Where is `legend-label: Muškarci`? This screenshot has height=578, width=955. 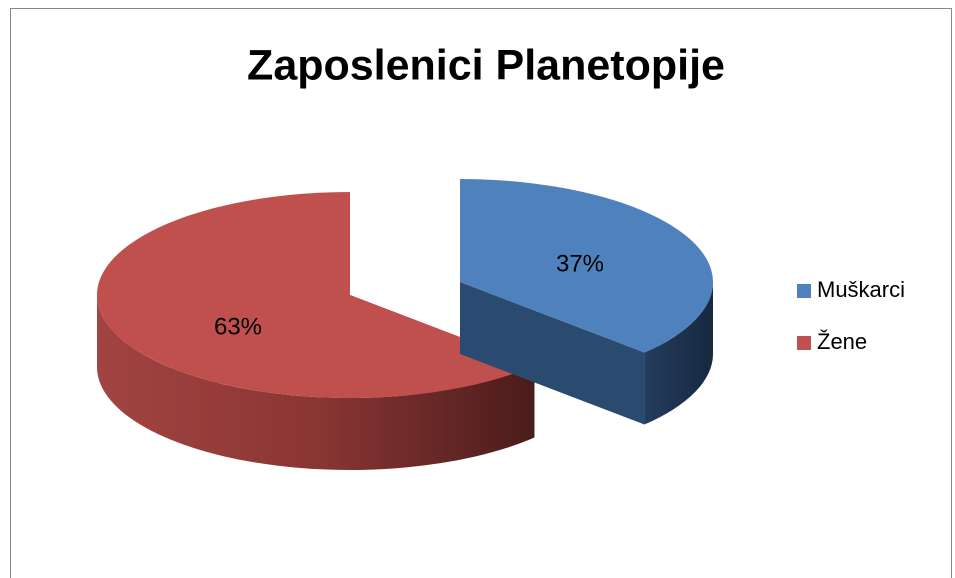 legend-label: Muškarci is located at coordinates (861, 289).